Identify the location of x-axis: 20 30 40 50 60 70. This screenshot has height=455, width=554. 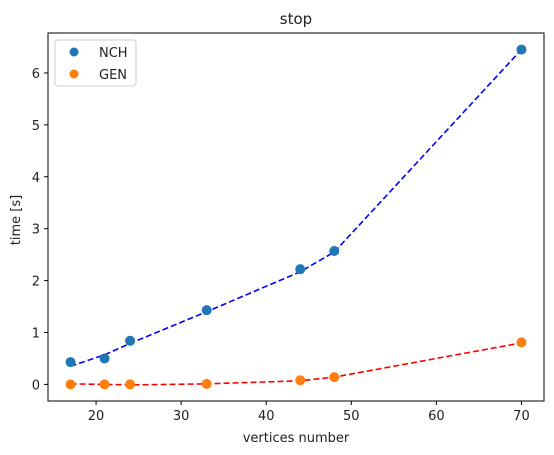
(309, 412).